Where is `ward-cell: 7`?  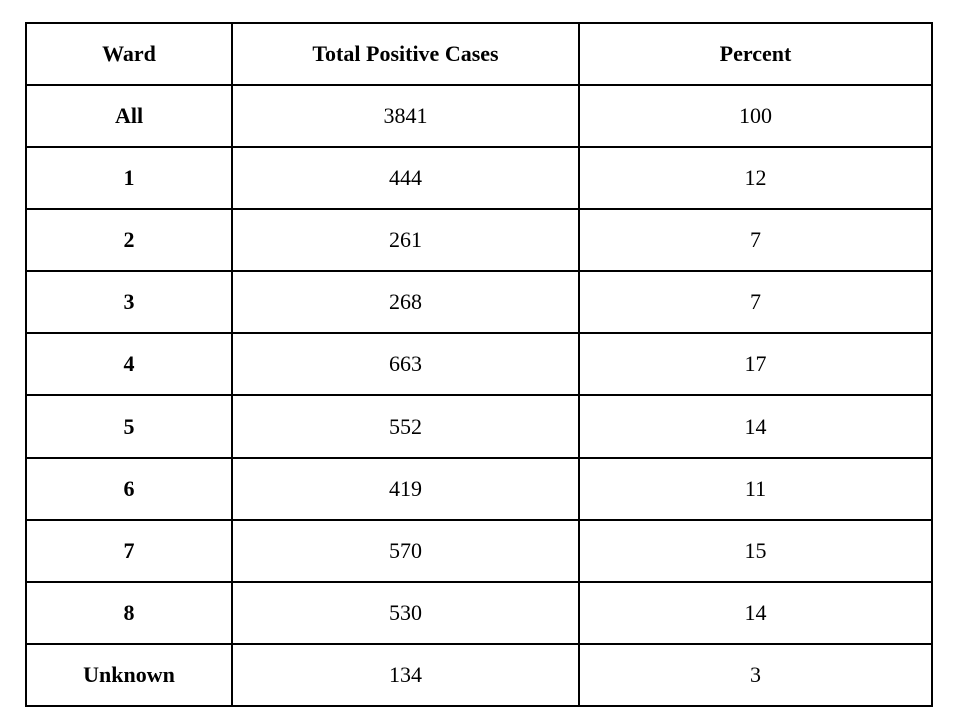 ward-cell: 7 is located at coordinates (129, 550).